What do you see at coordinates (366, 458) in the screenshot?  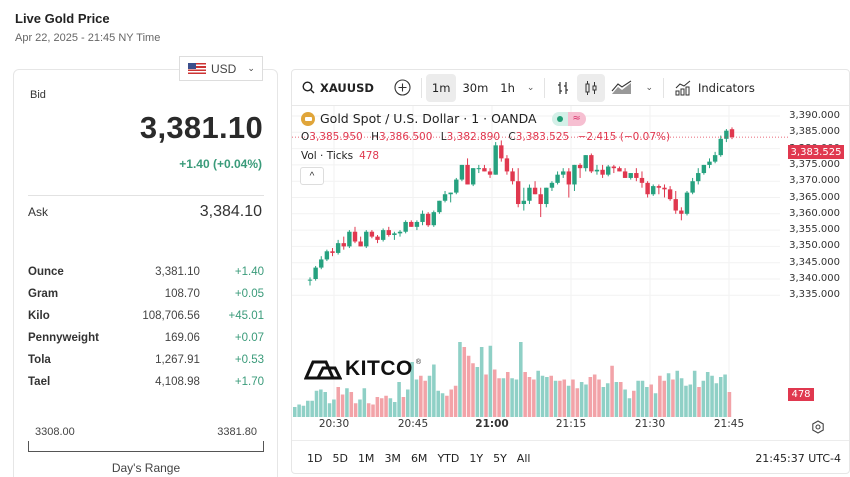 I see `range-1m: 1M` at bounding box center [366, 458].